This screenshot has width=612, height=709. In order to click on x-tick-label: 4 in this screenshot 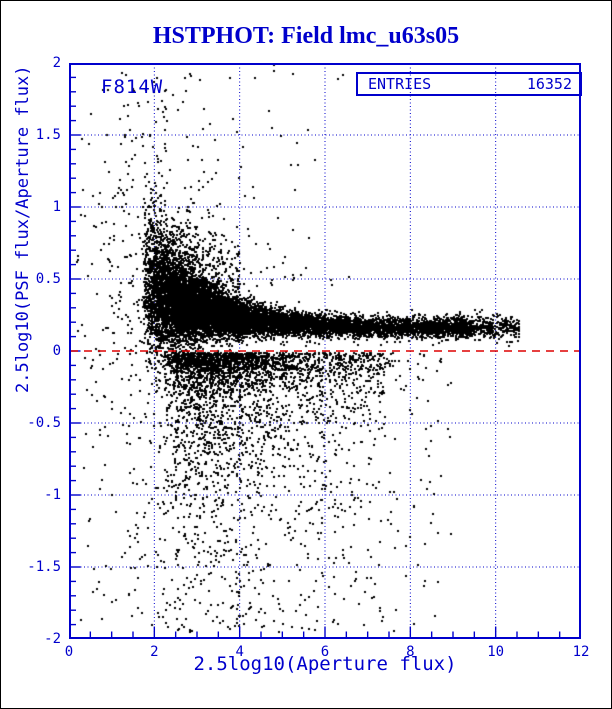, I will do `click(239, 652)`.